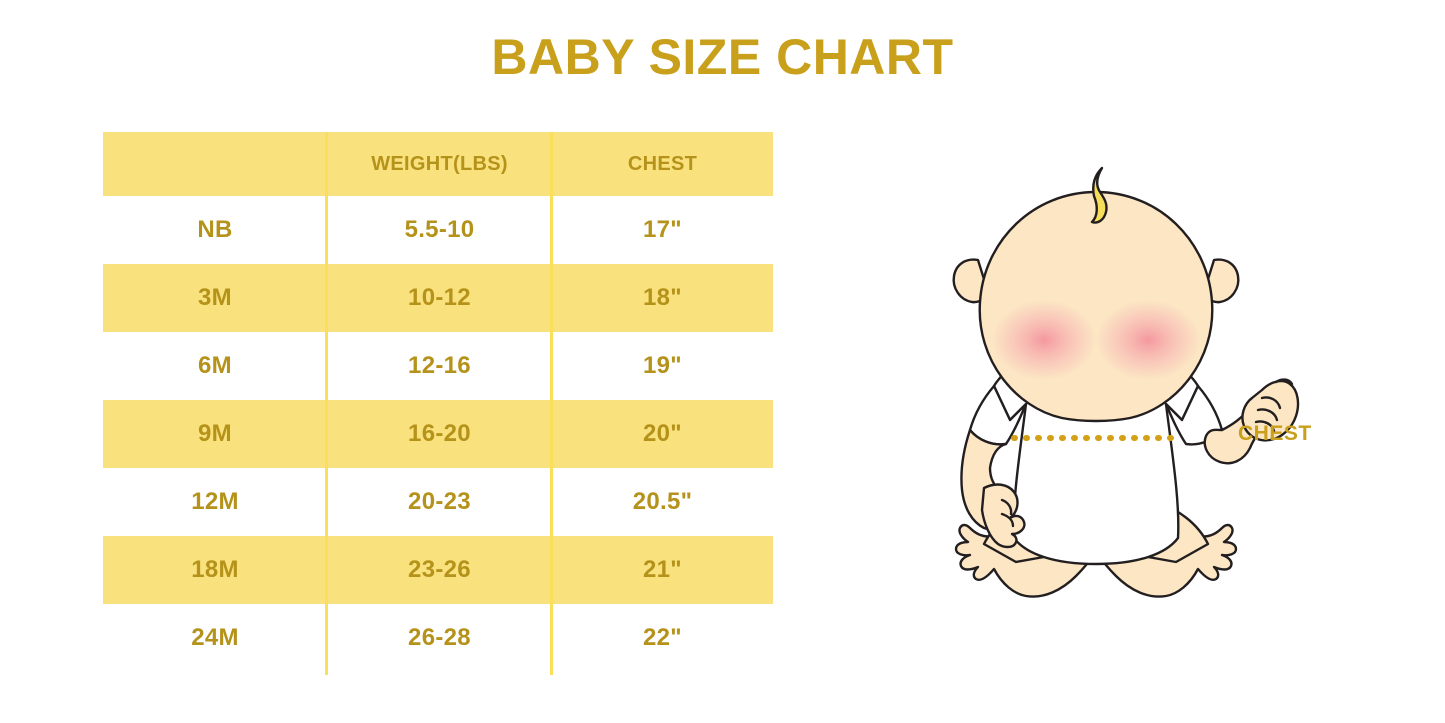  I want to click on baby-right-sleeve, so click(1194, 415).